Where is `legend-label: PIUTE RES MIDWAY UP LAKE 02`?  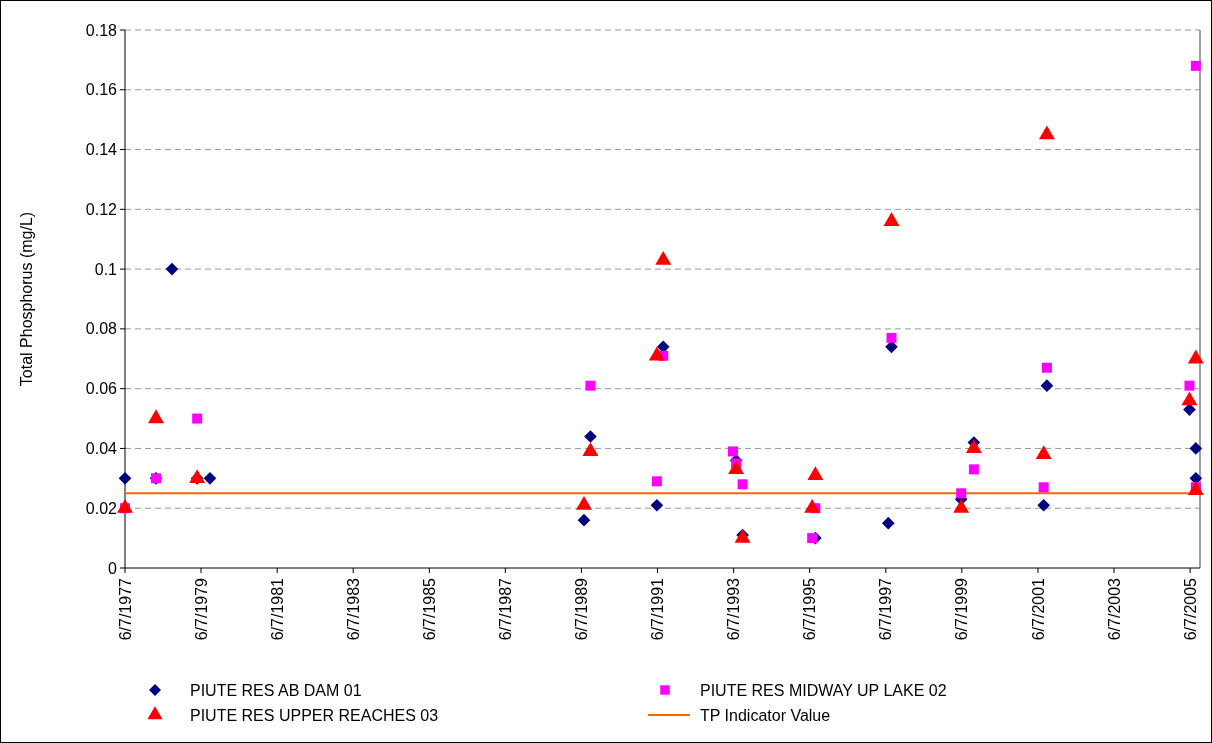
legend-label: PIUTE RES MIDWAY UP LAKE 02 is located at coordinates (823, 690).